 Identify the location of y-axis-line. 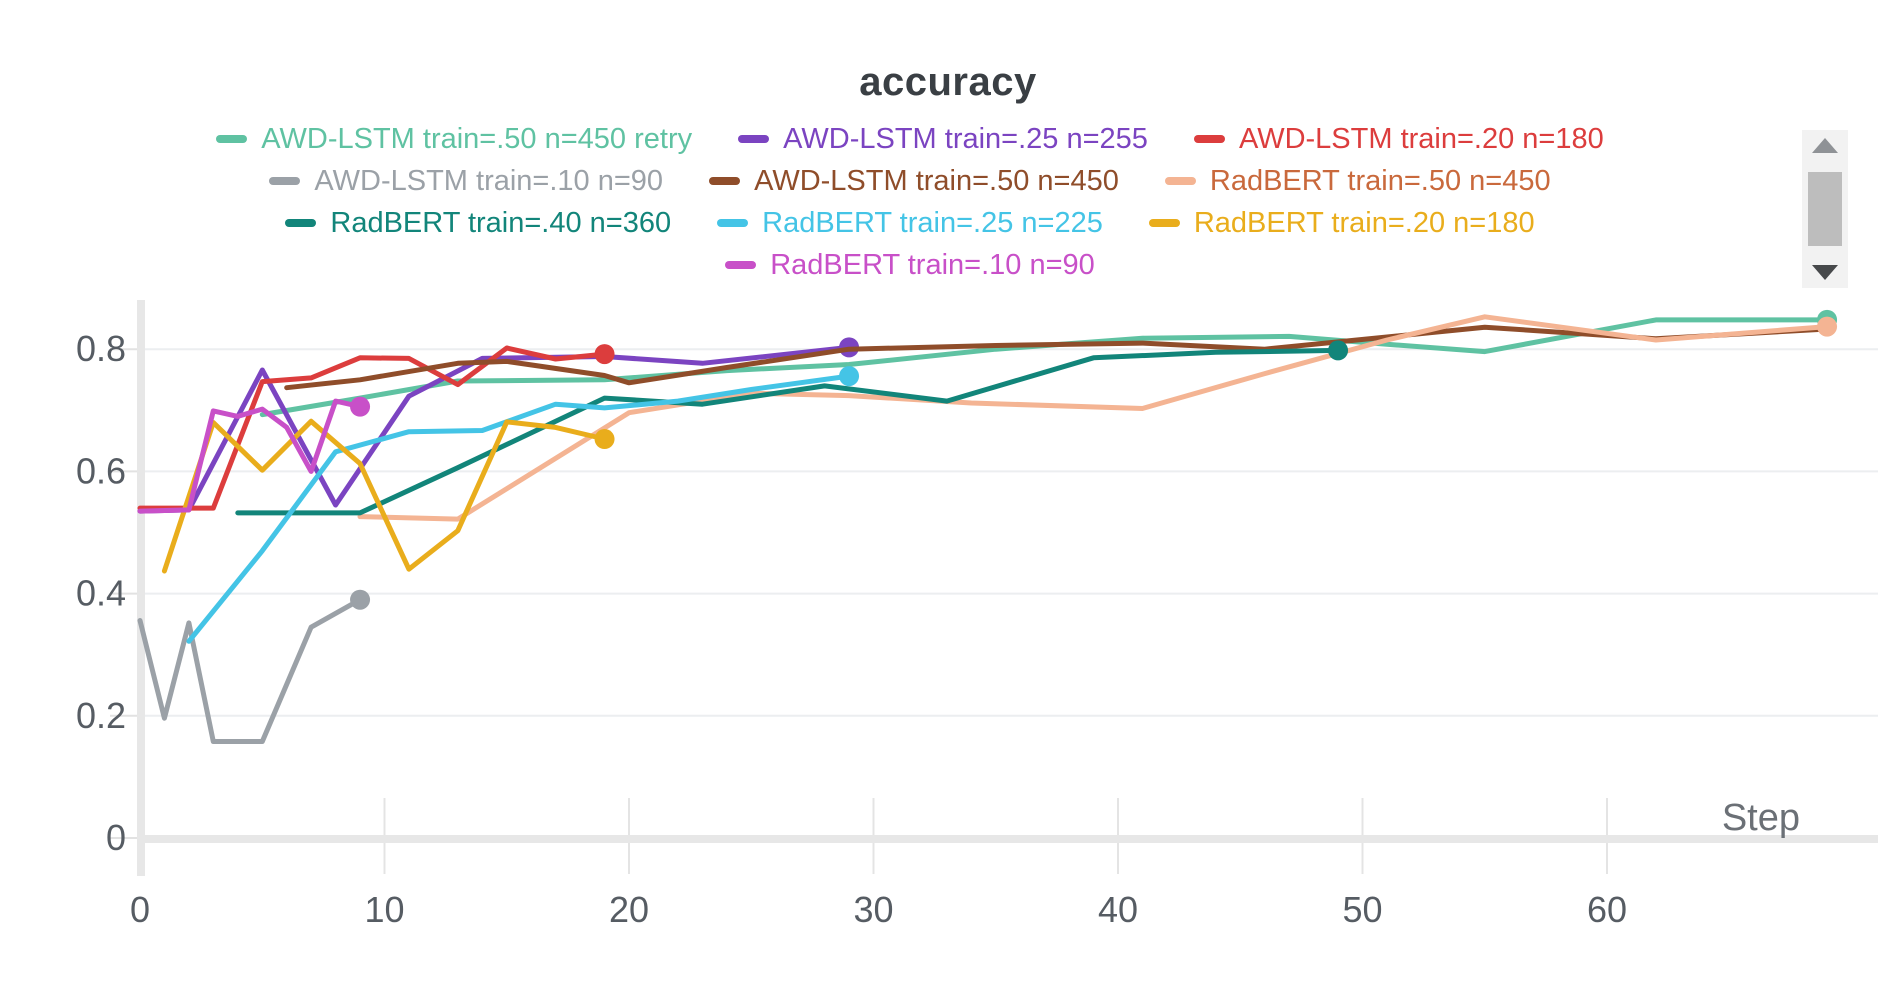
(141, 588).